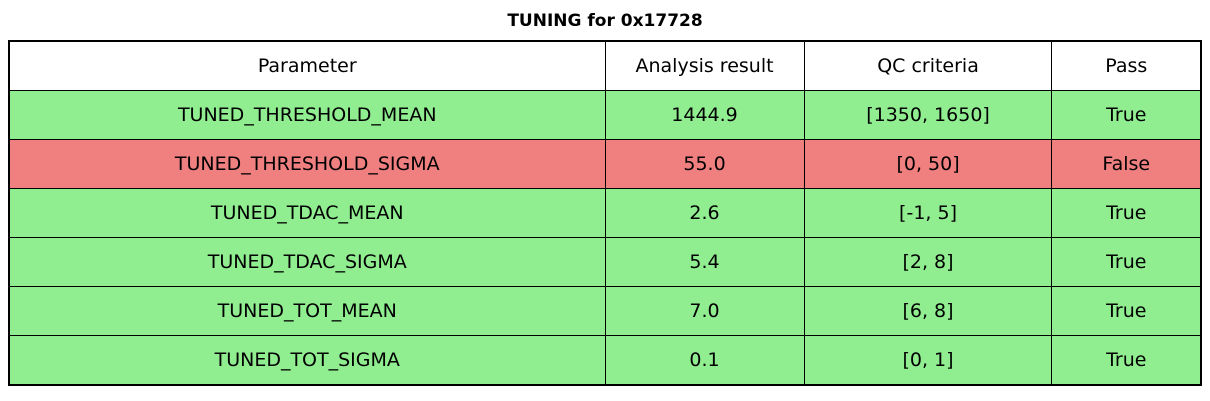 The width and height of the screenshot is (1210, 401). Describe the element at coordinates (307, 213) in the screenshot. I see `parameter-cell: TUNED_TDAC_MEAN` at that location.